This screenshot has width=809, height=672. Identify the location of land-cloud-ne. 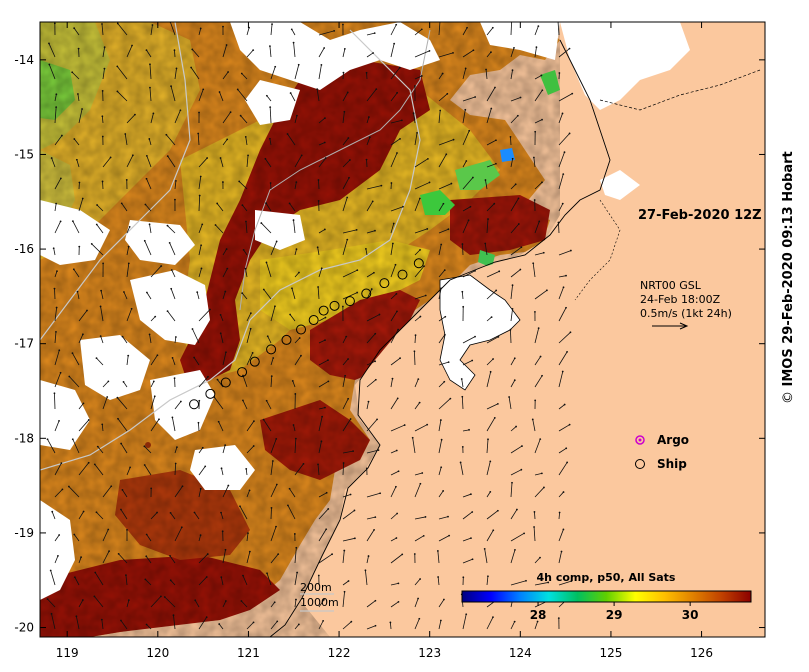
(625, 66).